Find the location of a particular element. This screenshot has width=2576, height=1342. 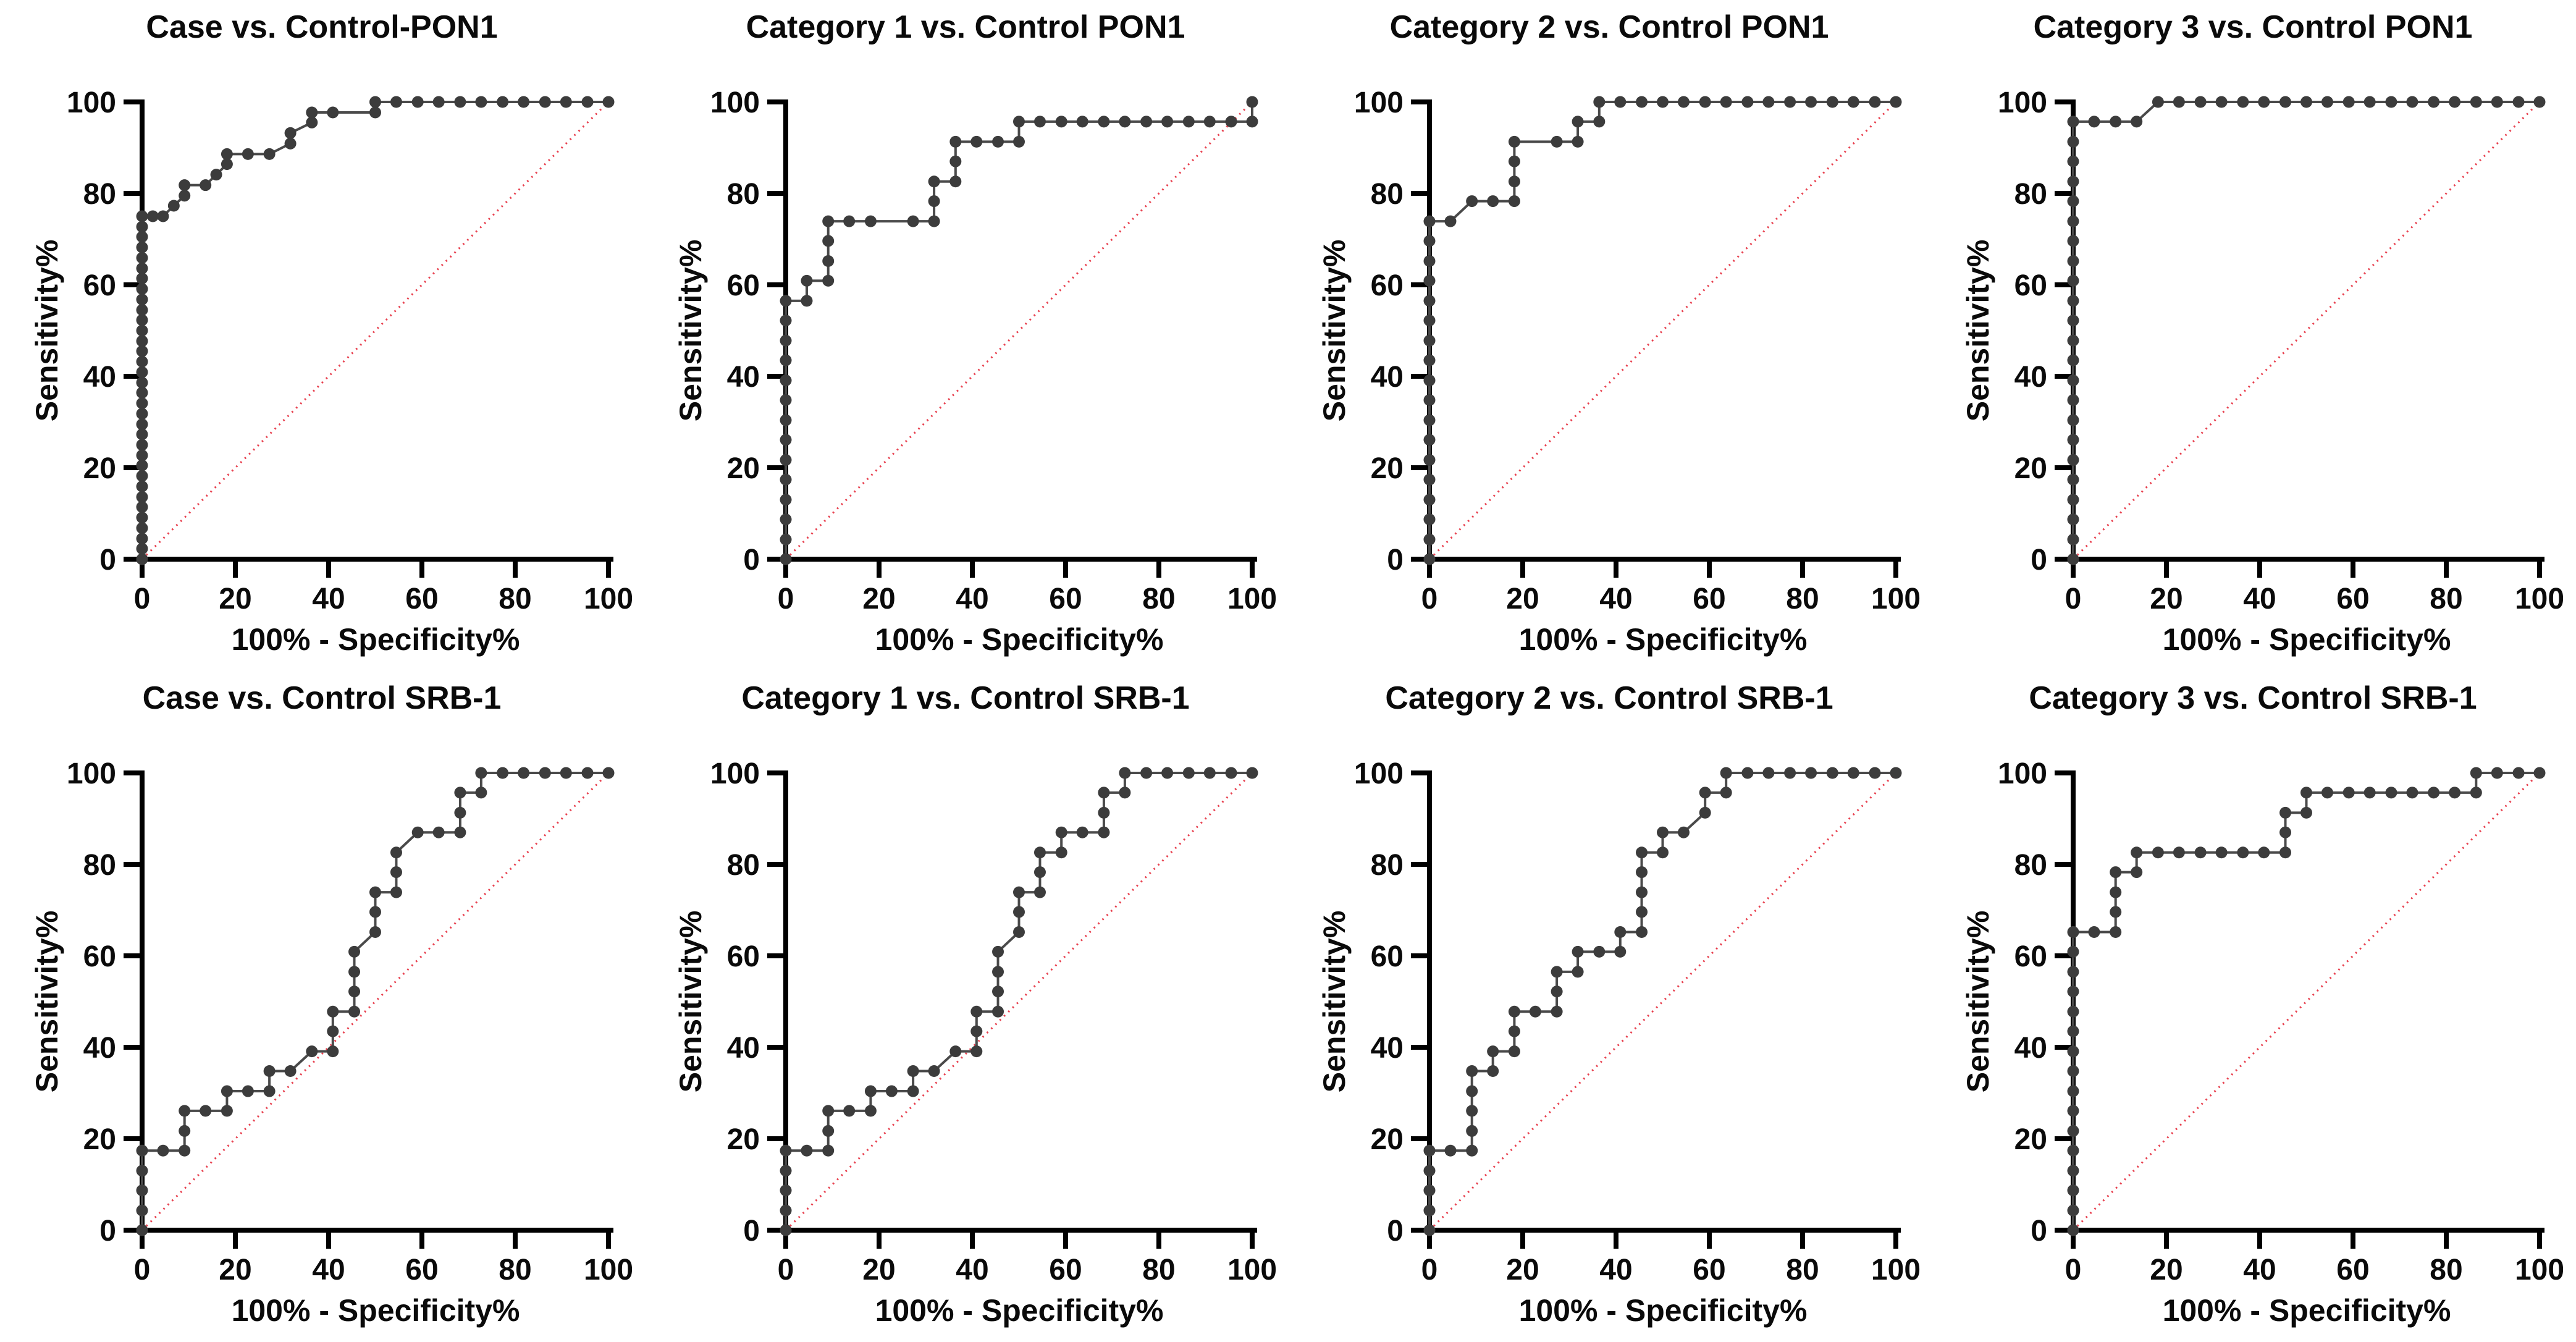

roc-curve-markers is located at coordinates (2306, 331).